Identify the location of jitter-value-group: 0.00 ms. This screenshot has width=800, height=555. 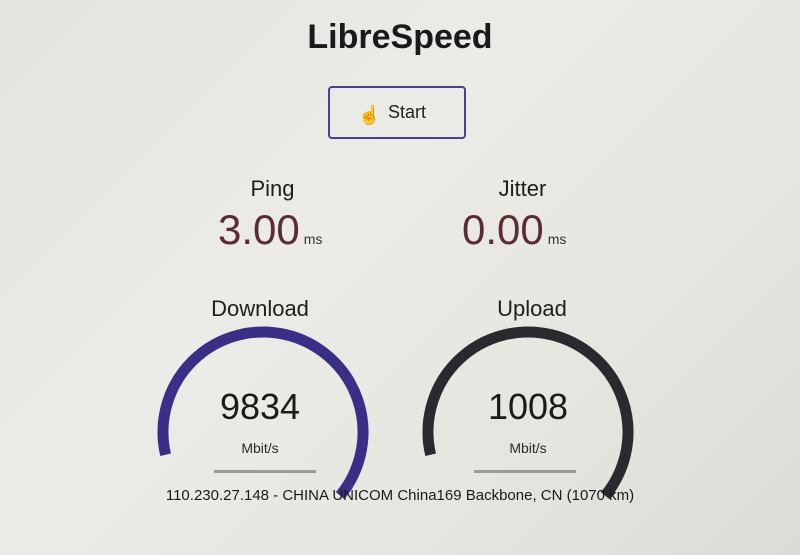
(514, 230).